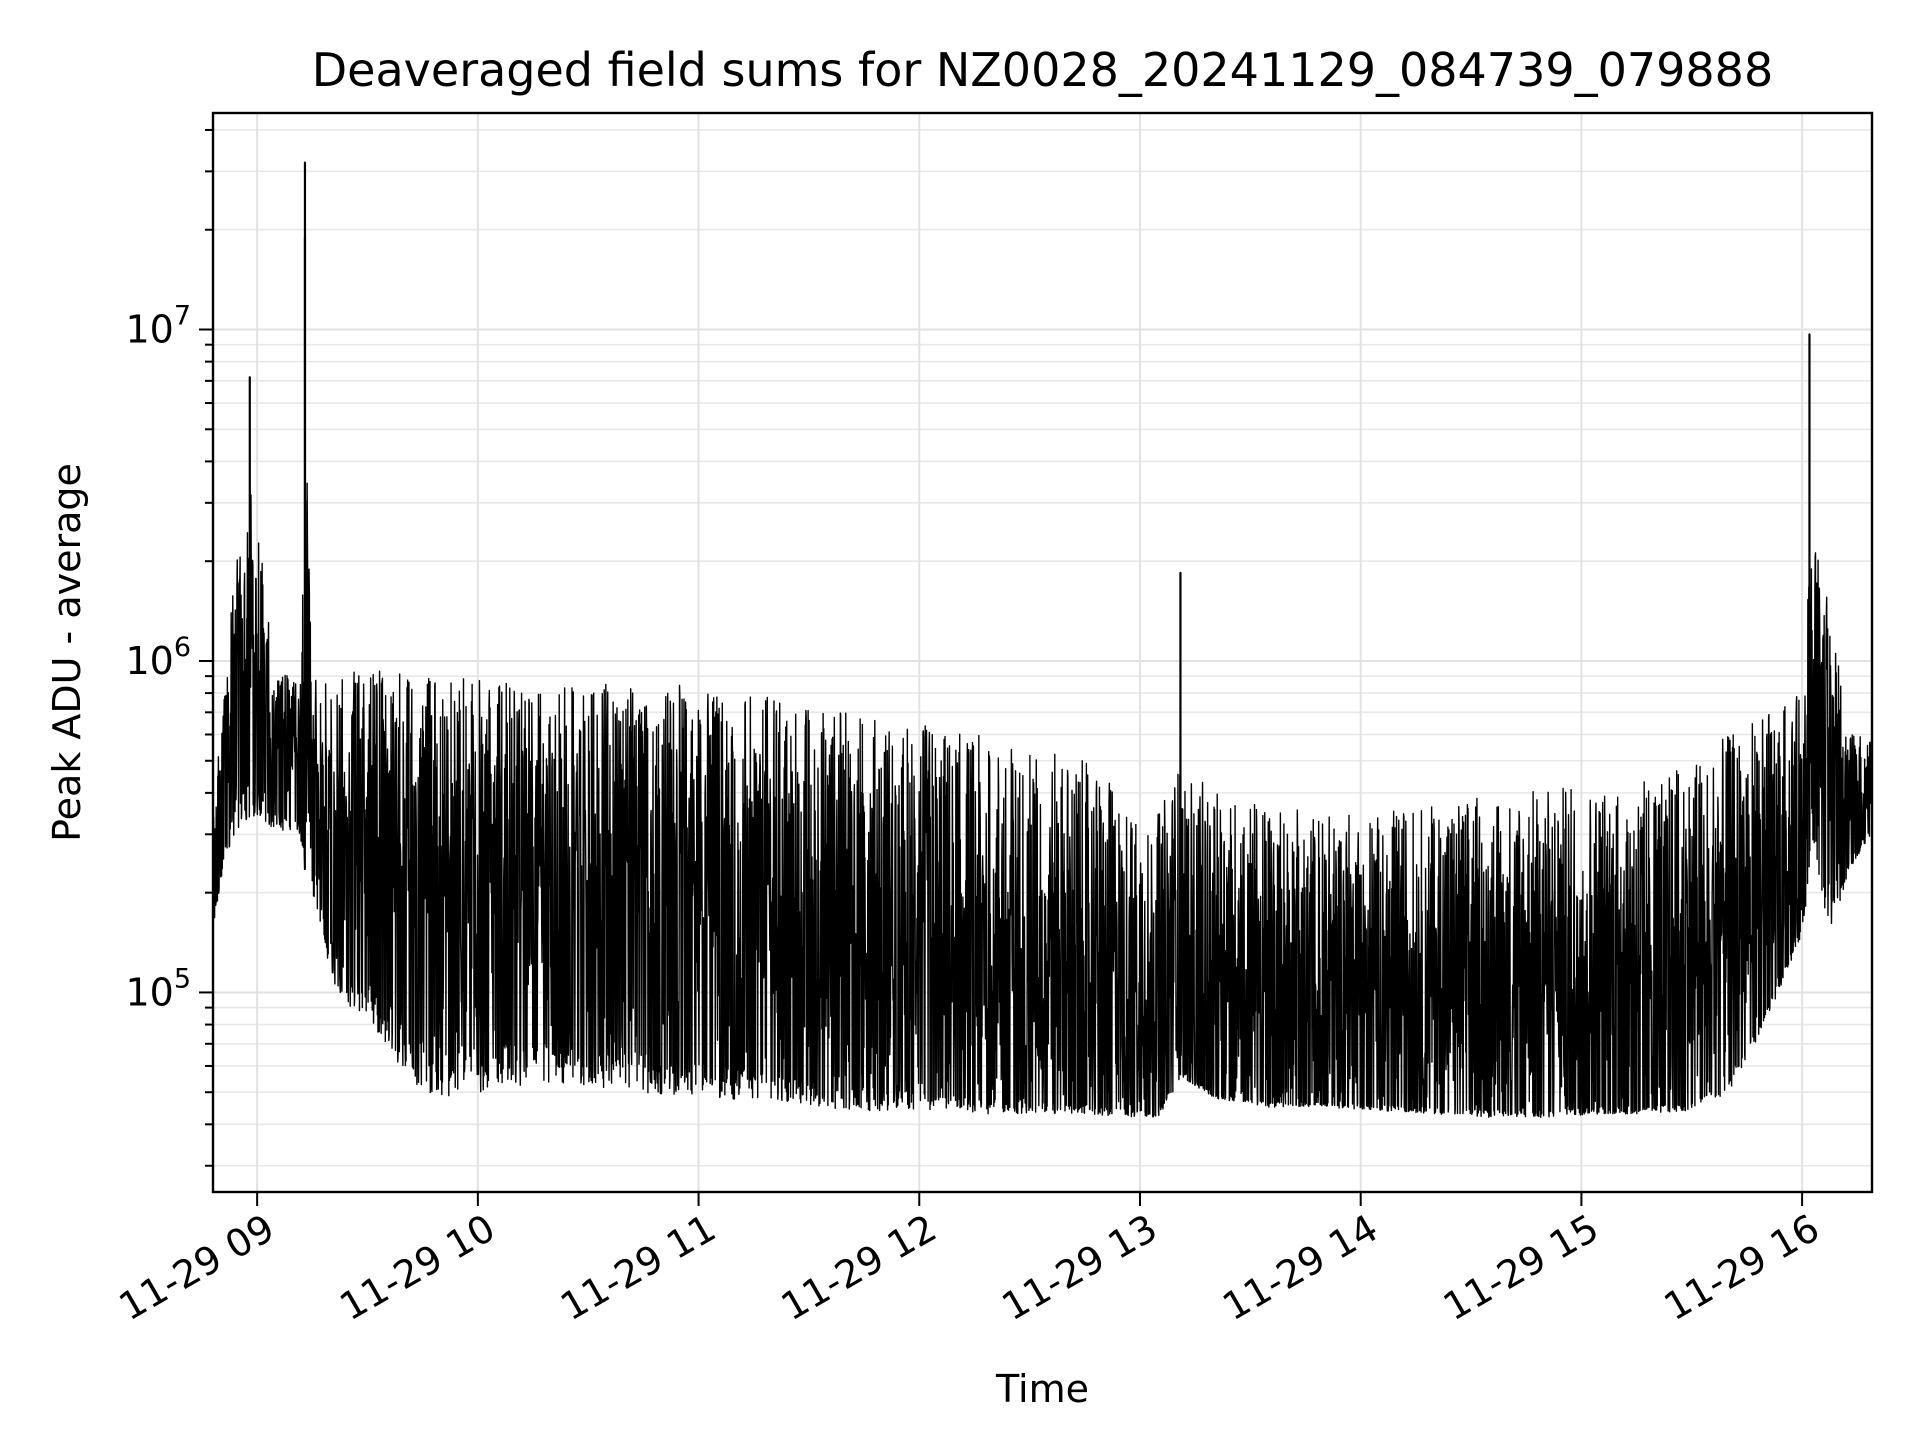 This screenshot has height=1440, width=1920. I want to click on x-axis-label: Time, so click(1042, 1389).